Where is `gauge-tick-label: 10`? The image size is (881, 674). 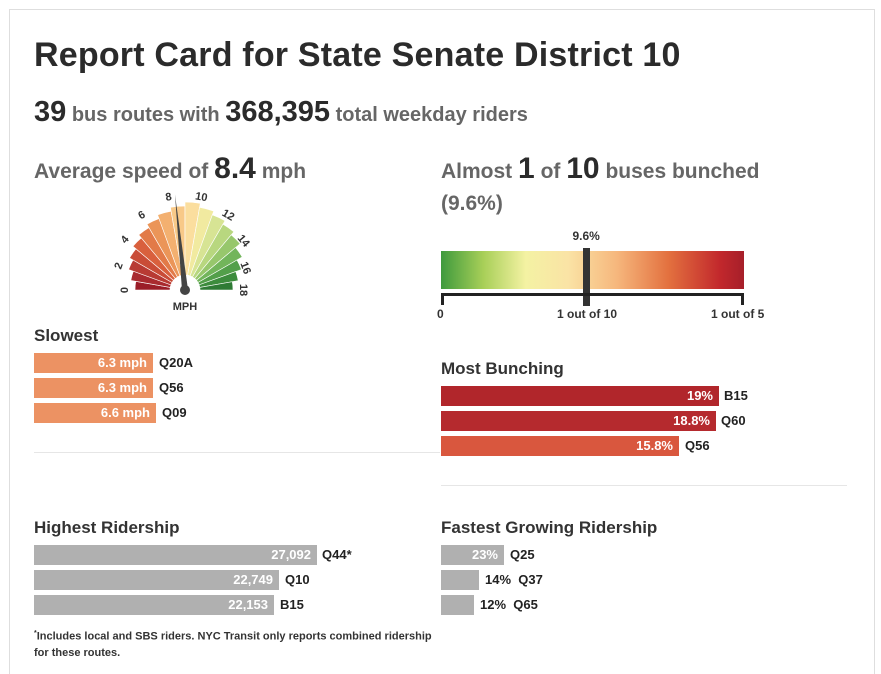 gauge-tick-label: 10 is located at coordinates (201, 197).